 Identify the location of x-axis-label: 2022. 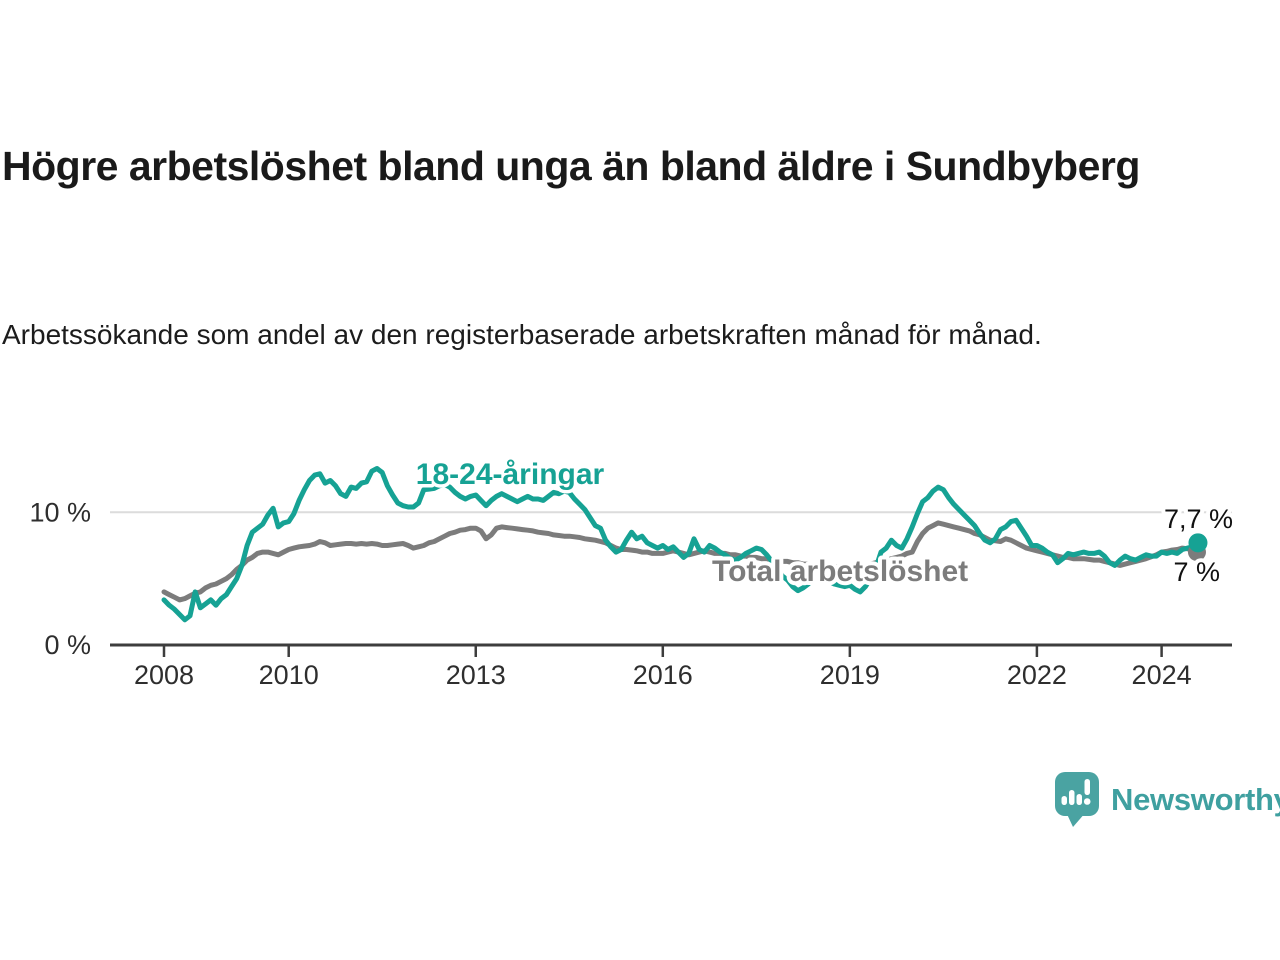
(1037, 675).